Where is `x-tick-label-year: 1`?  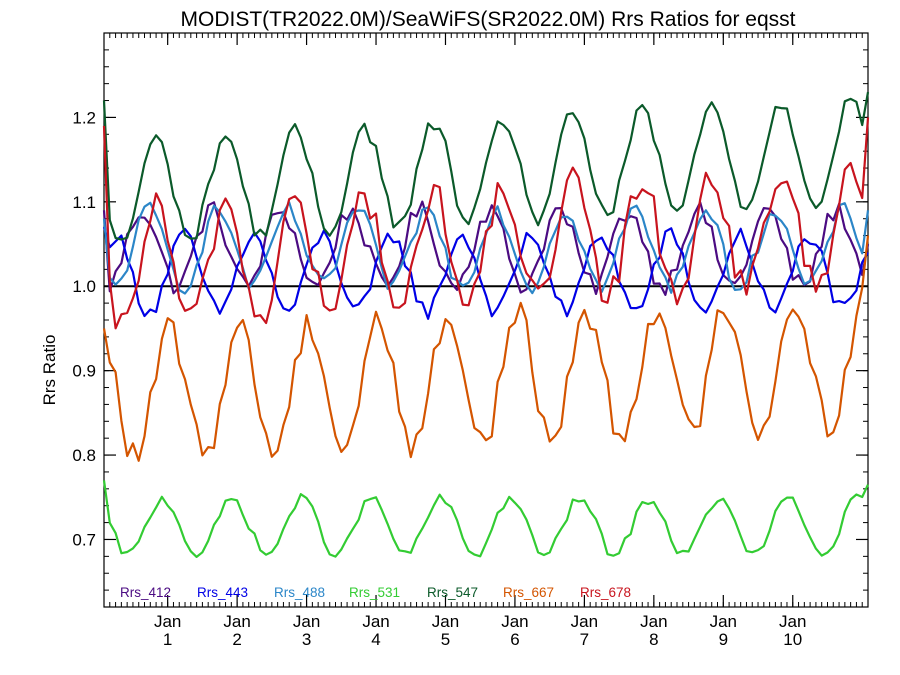 x-tick-label-year: 1 is located at coordinates (167, 639).